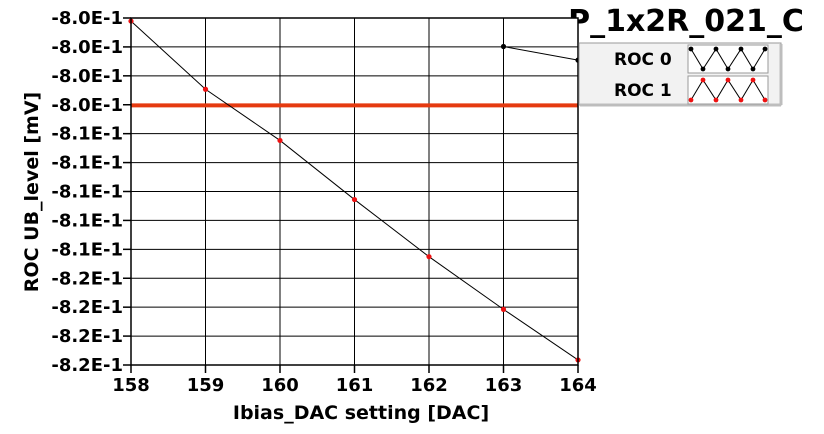  I want to click on chart-title: P_1x2R_021_C, so click(686, 21).